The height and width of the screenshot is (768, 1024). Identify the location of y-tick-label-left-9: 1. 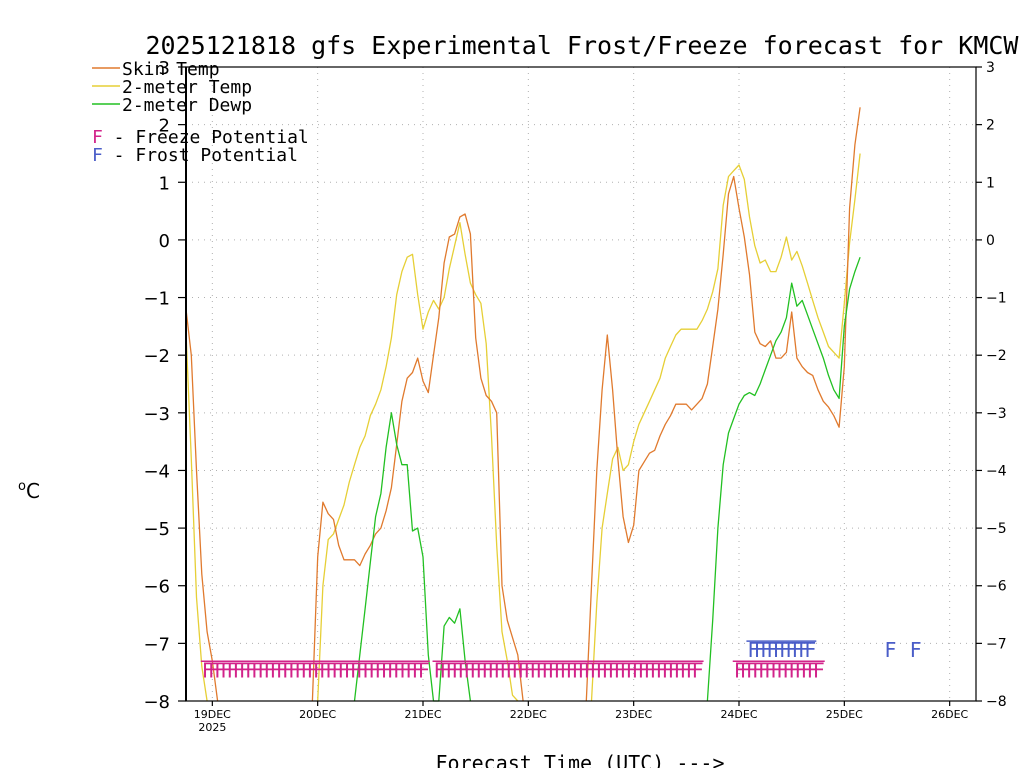
(164, 183).